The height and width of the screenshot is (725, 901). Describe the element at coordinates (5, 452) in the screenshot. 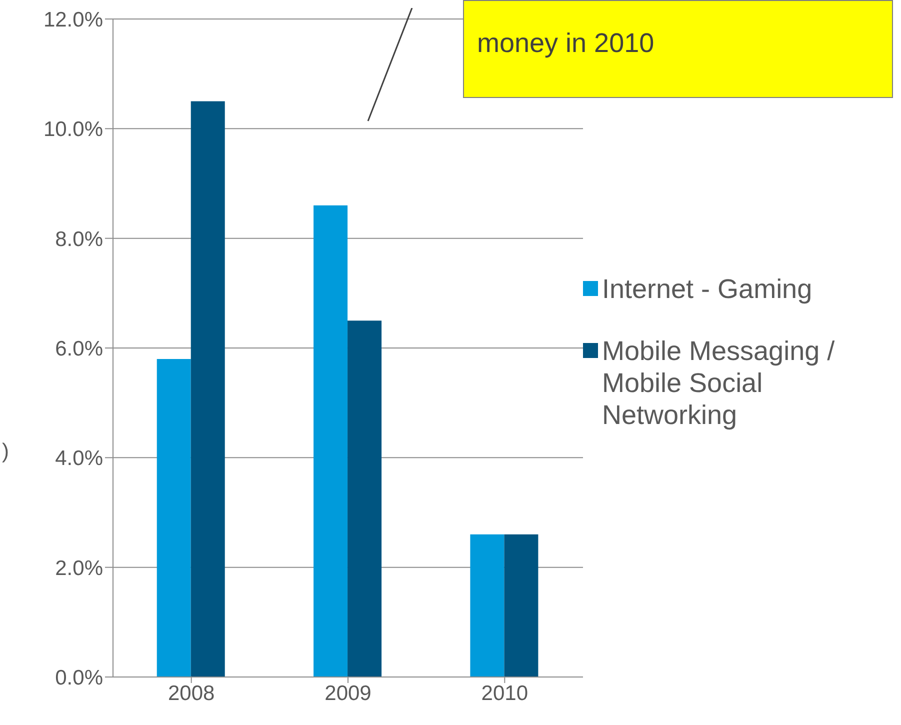

I see `y-axis-title: )` at that location.